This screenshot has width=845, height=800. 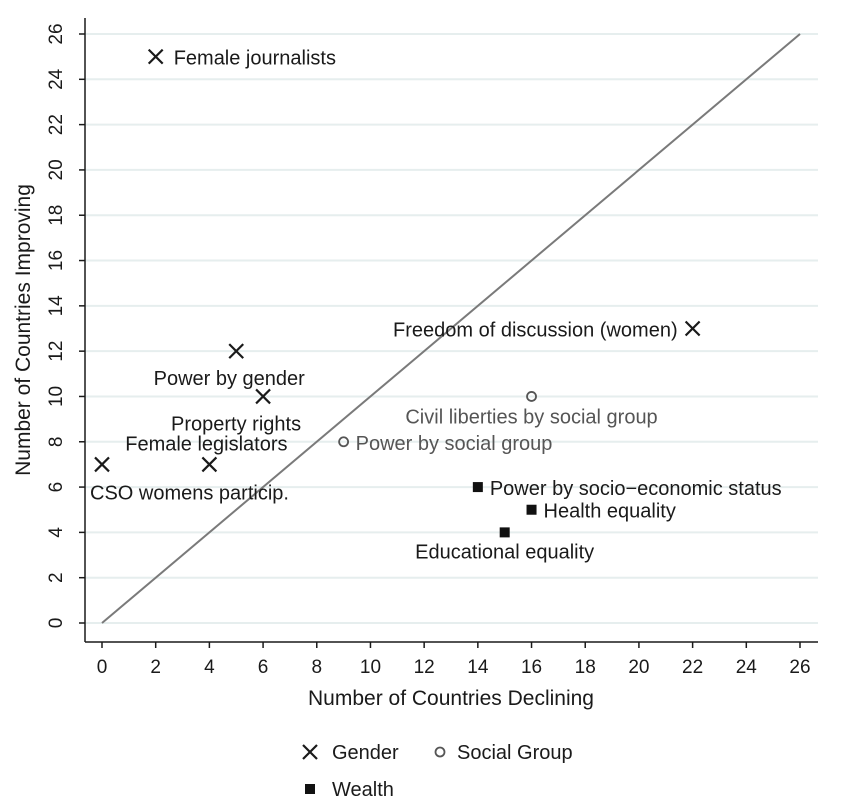 What do you see at coordinates (799, 667) in the screenshot?
I see `x-tick-label: 26` at bounding box center [799, 667].